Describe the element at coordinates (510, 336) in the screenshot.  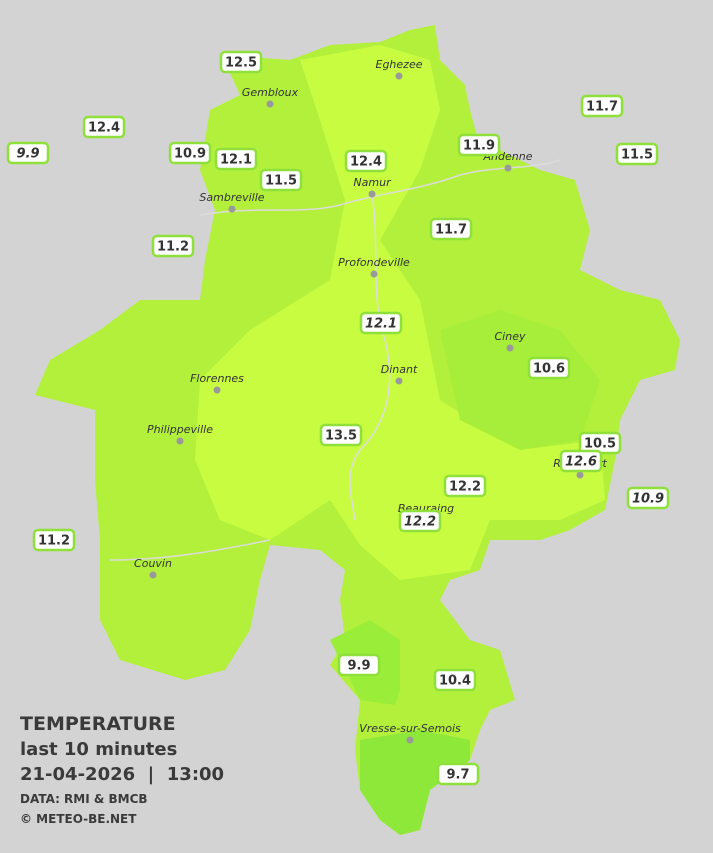
I see `city-label: Ciney` at that location.